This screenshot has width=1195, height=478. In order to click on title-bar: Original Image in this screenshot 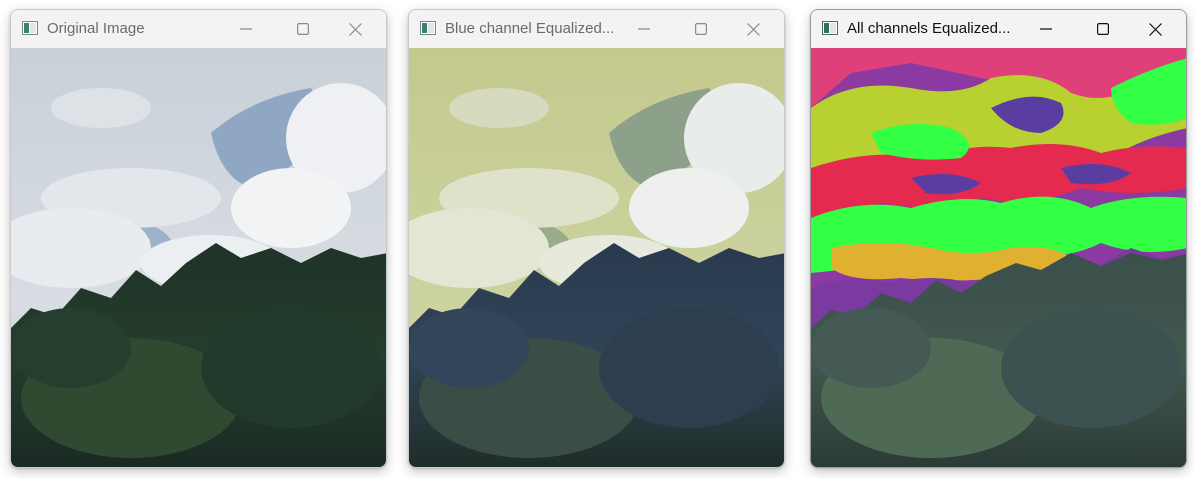, I will do `click(198, 29)`.